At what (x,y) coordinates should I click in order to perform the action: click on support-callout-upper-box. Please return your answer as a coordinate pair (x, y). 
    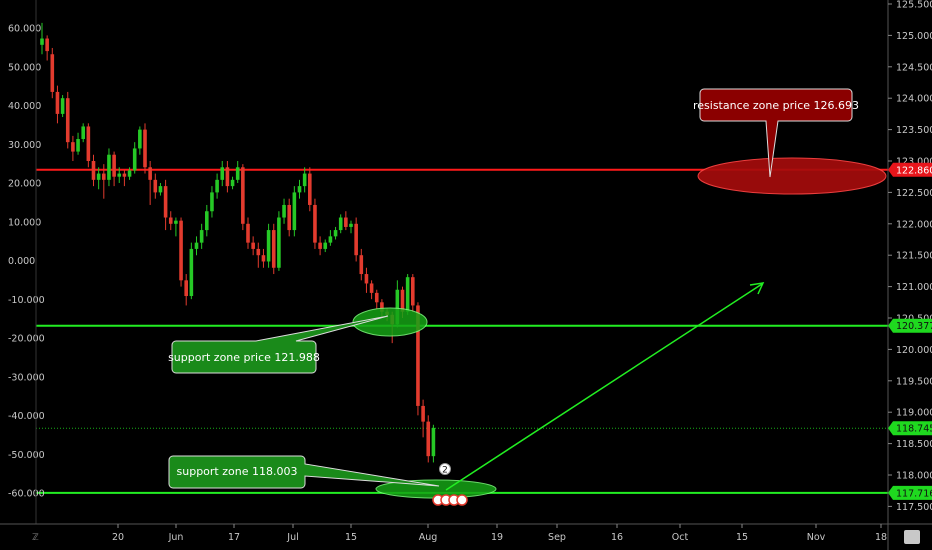
    Looking at the image, I should click on (280, 344).